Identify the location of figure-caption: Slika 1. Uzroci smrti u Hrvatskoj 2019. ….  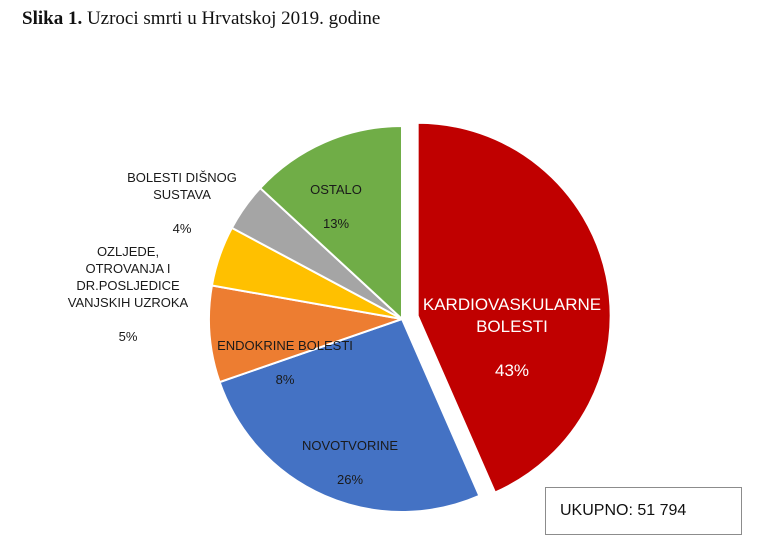
(201, 19).